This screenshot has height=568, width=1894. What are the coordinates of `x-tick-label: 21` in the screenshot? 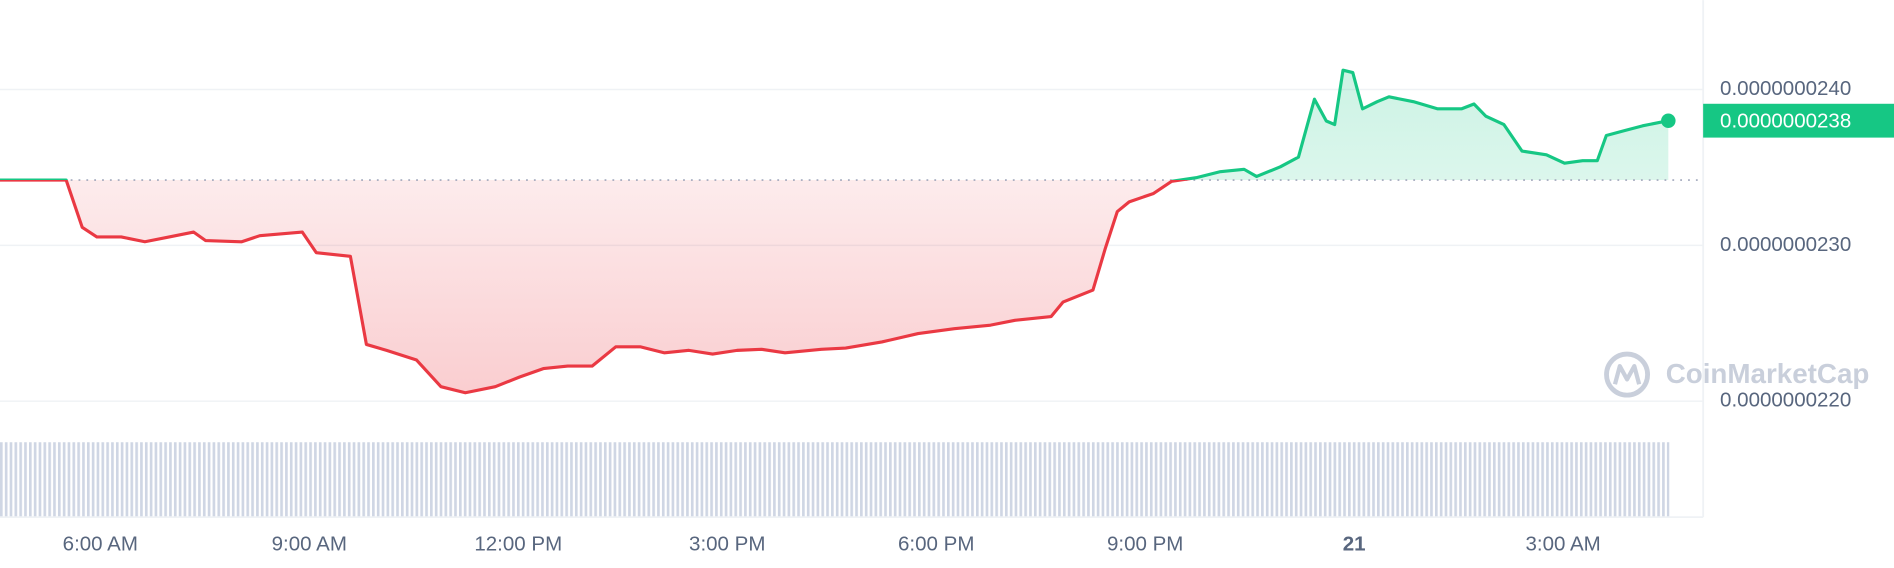 It's located at (1354, 543).